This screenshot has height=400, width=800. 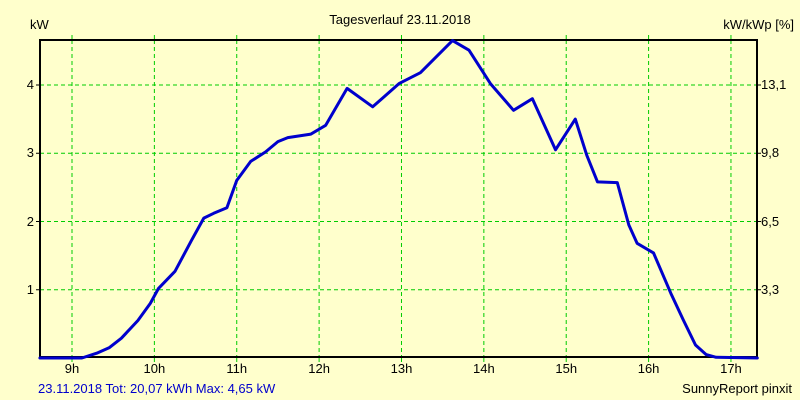 I want to click on x-axis-tick-label: 11h, so click(x=237, y=368).